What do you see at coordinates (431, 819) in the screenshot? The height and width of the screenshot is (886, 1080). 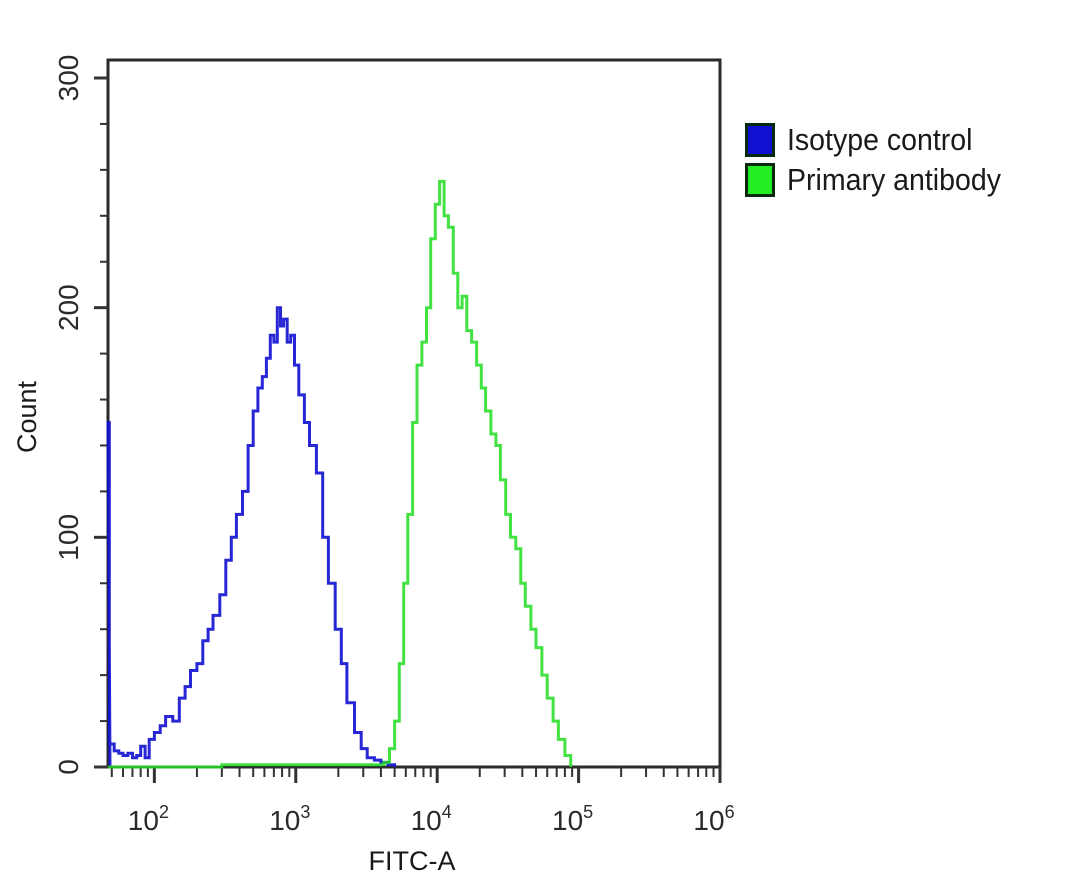 I see `x-tick-label: 10⁴` at bounding box center [431, 819].